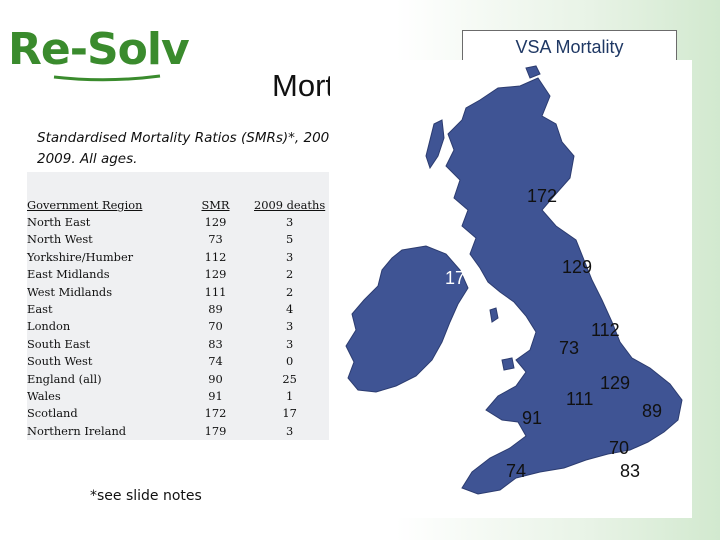 The image size is (720, 540). Describe the element at coordinates (176, 221) in the screenshot. I see `table-row: North East 129 3` at that location.